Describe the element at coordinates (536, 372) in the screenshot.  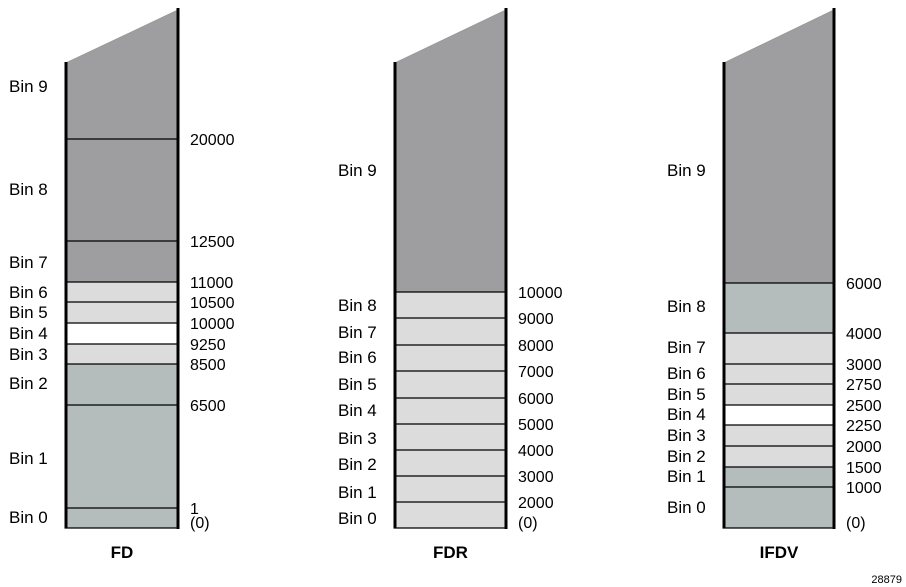
I see `threshold-label: 7000` at that location.